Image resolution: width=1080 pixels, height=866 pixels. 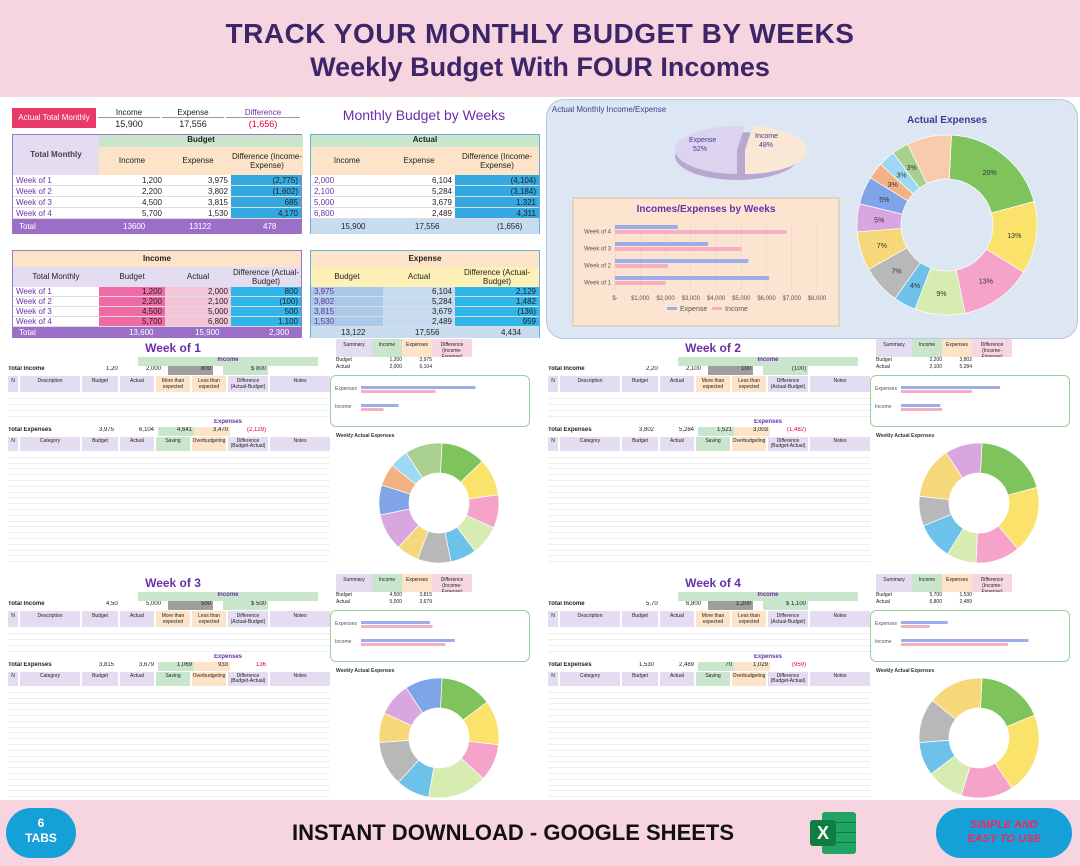 I want to click on week-3-donut-slice, so click(x=424, y=695).